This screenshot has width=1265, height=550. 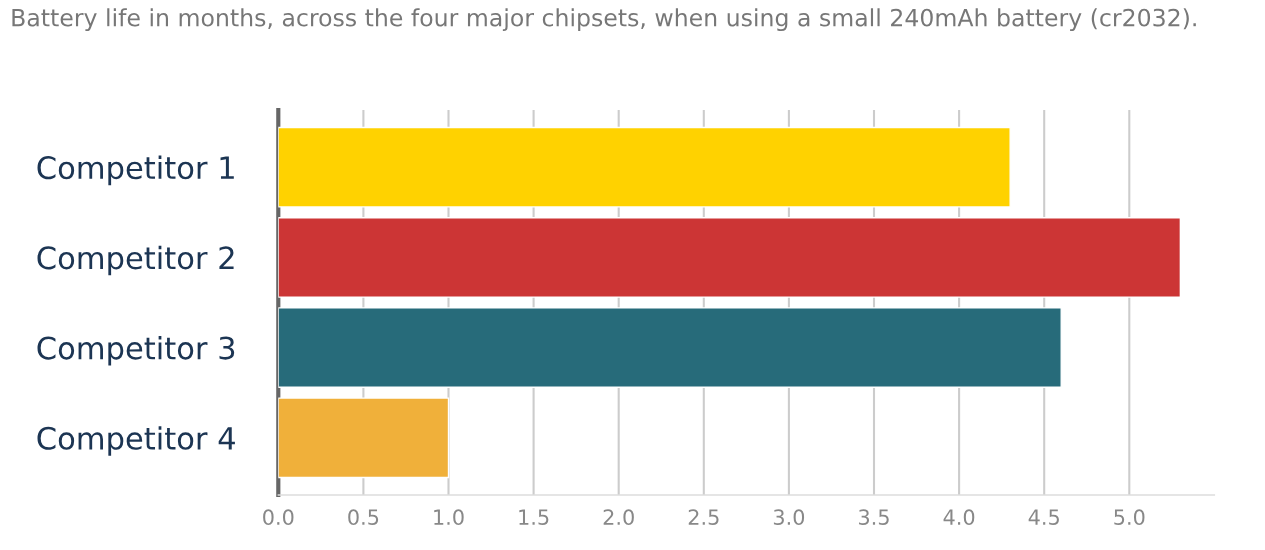 What do you see at coordinates (135, 260) in the screenshot?
I see `y-tick-label: Competitor 2` at bounding box center [135, 260].